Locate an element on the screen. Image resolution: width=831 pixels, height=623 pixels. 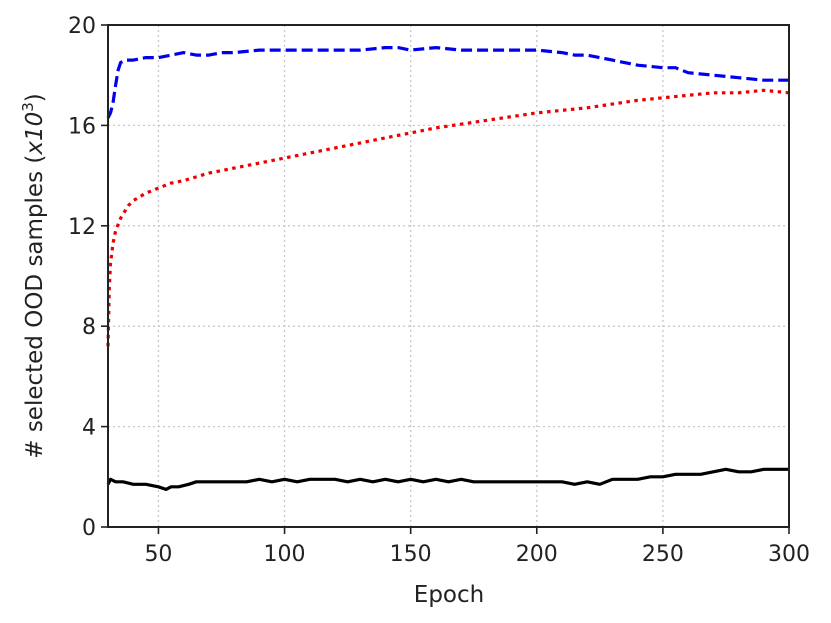
x-tick-label: 100 is located at coordinates (285, 554).